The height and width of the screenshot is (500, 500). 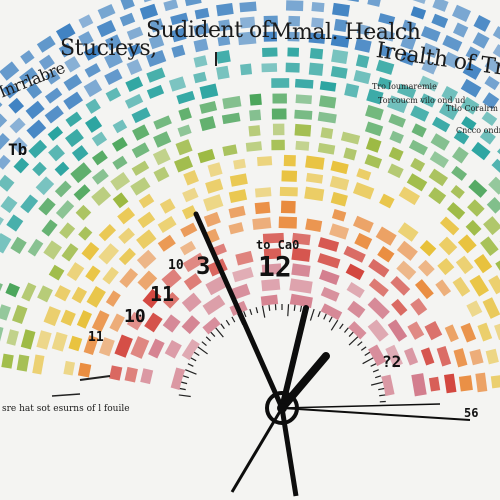 I want to click on dial-number-5: 3, so click(x=203, y=266).